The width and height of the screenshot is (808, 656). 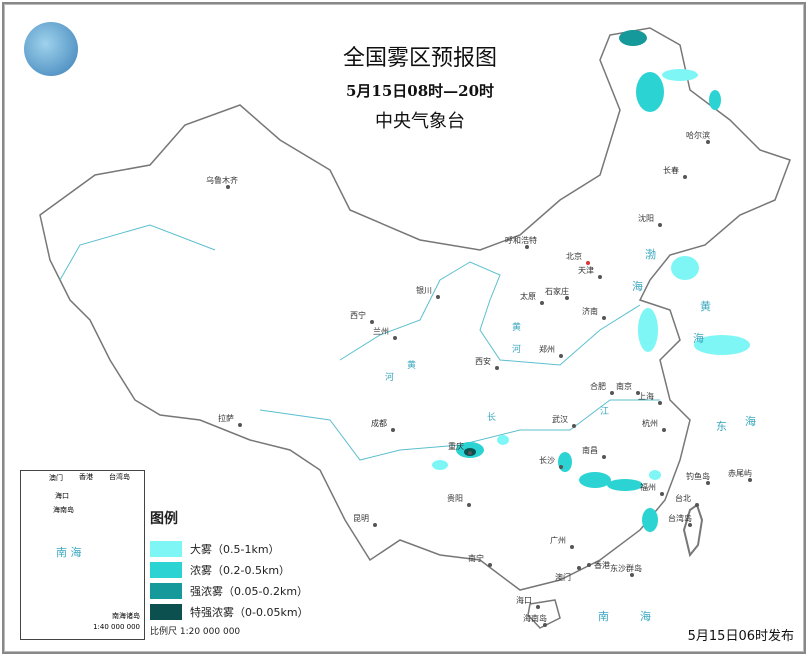 What do you see at coordinates (63, 510) in the screenshot?
I see `inset-label: 海南岛` at bounding box center [63, 510].